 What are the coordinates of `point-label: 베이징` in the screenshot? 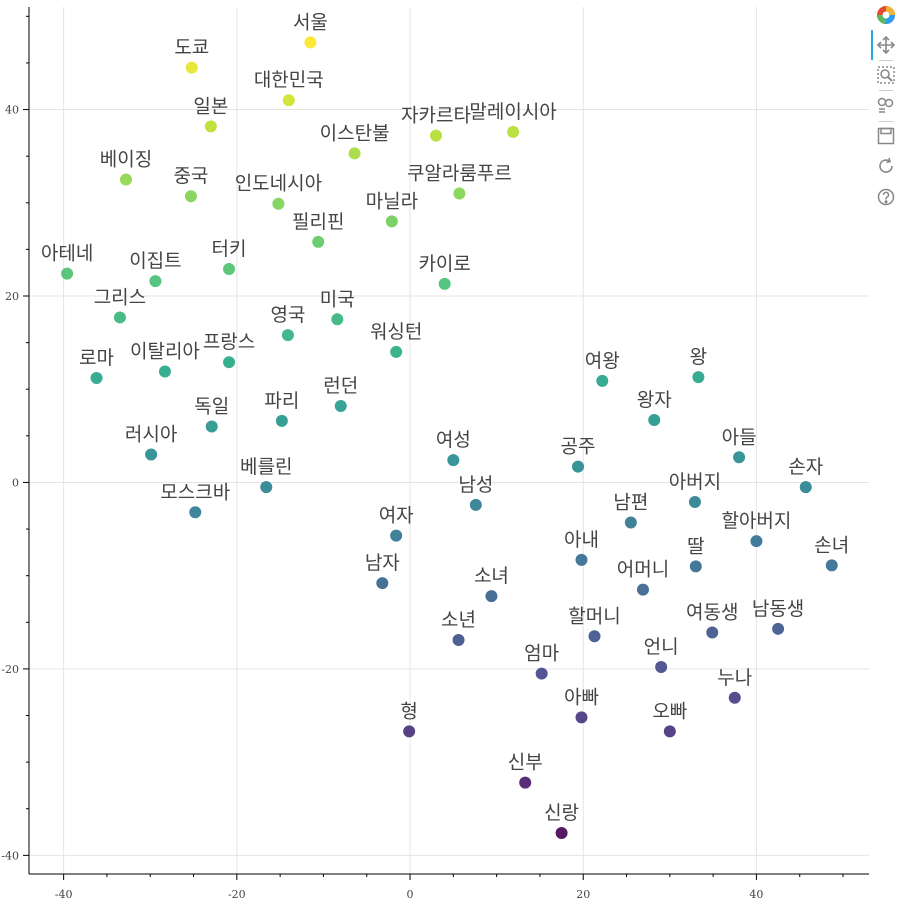 It's located at (126, 159).